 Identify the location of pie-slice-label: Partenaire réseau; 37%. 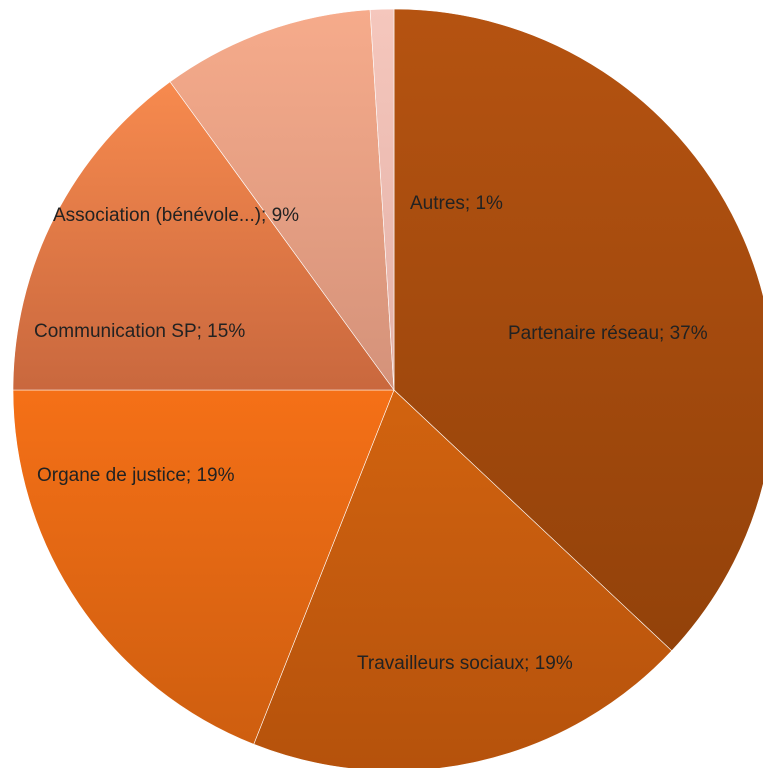
(608, 333).